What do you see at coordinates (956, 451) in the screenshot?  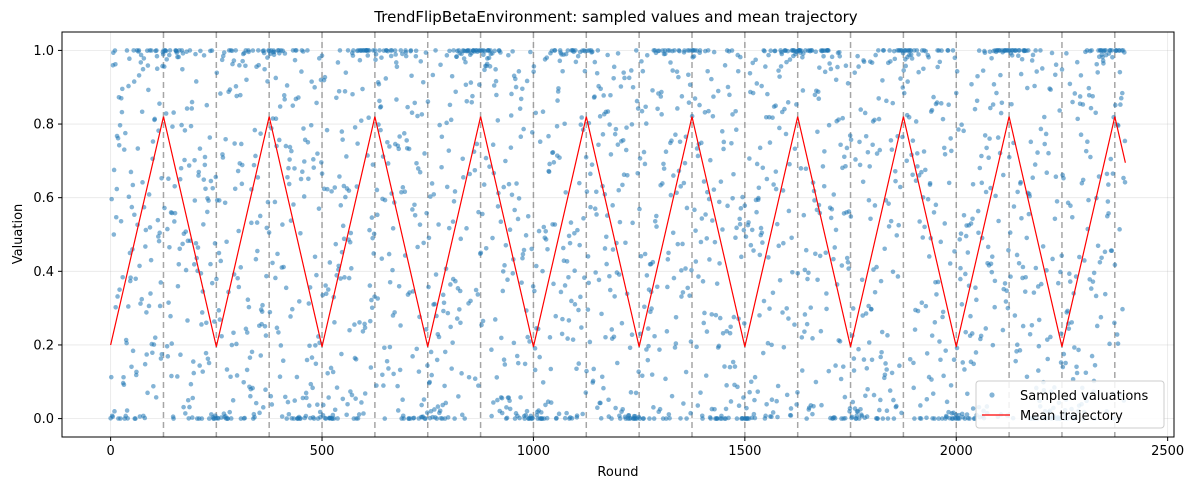 I see `x-tick-label: 2000` at bounding box center [956, 451].